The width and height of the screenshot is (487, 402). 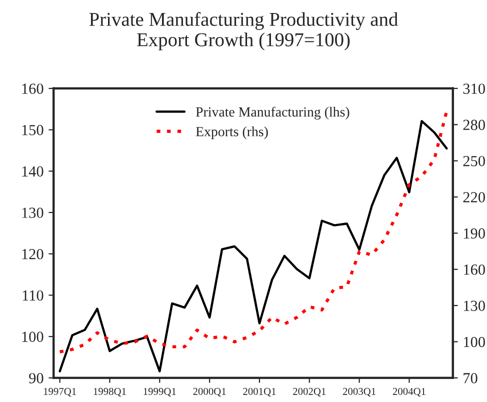 What do you see at coordinates (160, 392) in the screenshot?
I see `x-tick-label: 1999Q1` at bounding box center [160, 392].